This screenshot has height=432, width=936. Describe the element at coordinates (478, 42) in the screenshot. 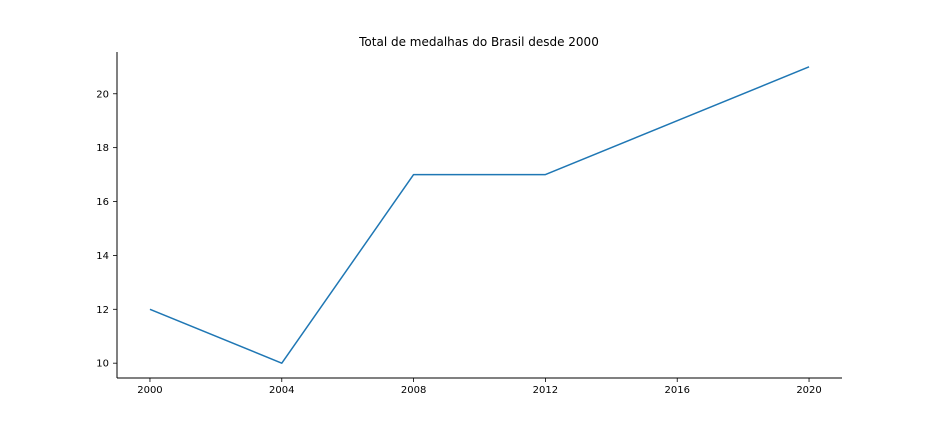

I see `chart-title: Total de medalhas do Brasil desde 2000` at that location.